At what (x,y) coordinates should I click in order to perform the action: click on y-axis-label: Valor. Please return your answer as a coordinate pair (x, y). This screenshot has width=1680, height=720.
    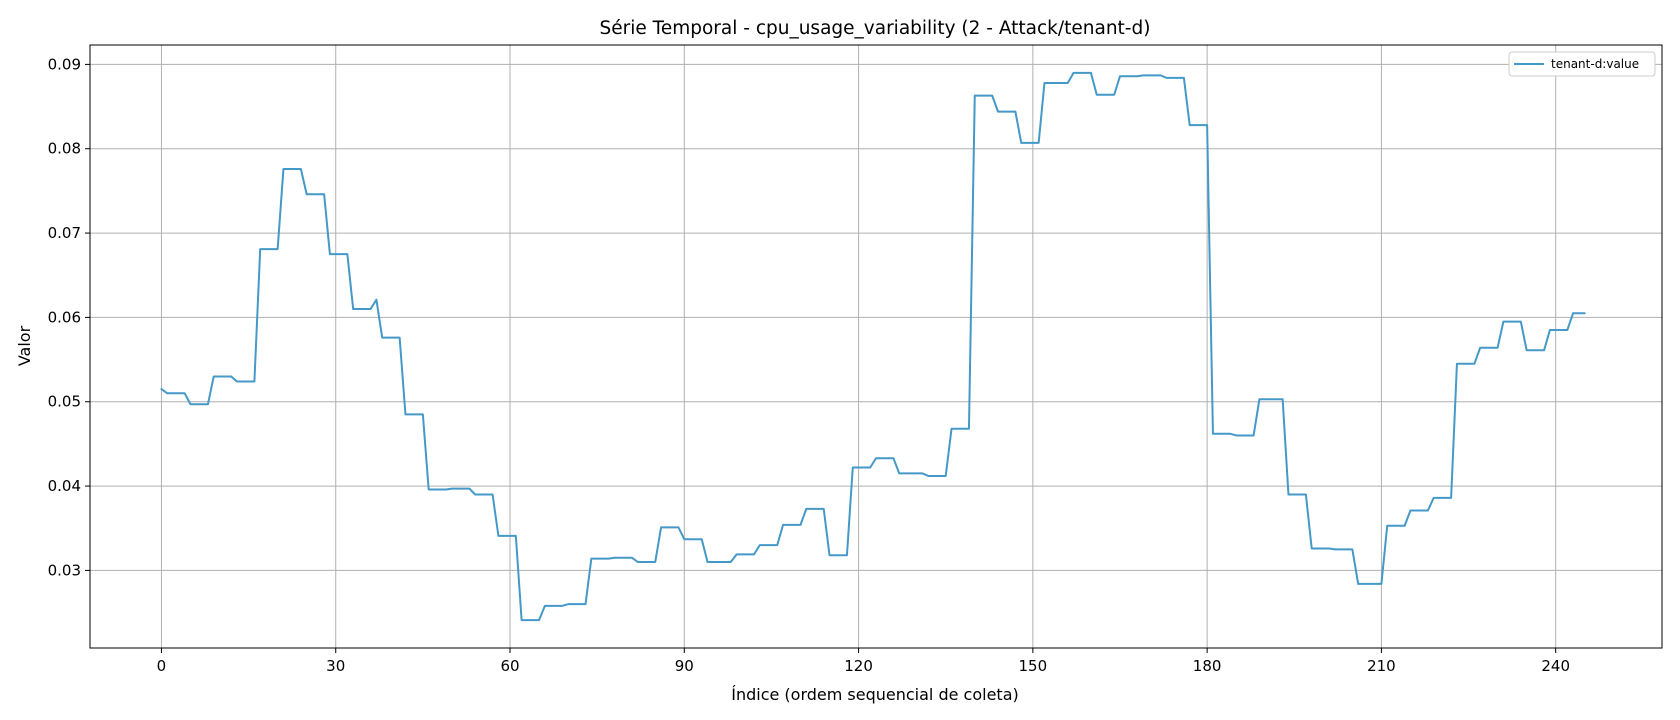
    Looking at the image, I should click on (24, 345).